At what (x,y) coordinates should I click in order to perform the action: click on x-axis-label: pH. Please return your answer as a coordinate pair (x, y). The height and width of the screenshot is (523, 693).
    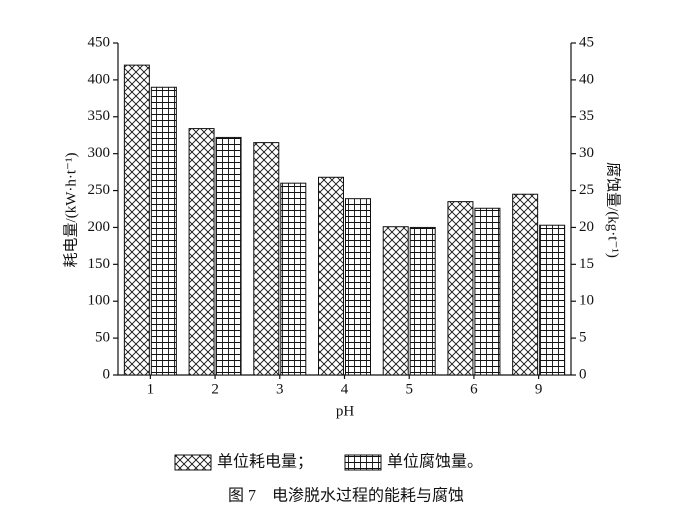
    Looking at the image, I should click on (345, 411).